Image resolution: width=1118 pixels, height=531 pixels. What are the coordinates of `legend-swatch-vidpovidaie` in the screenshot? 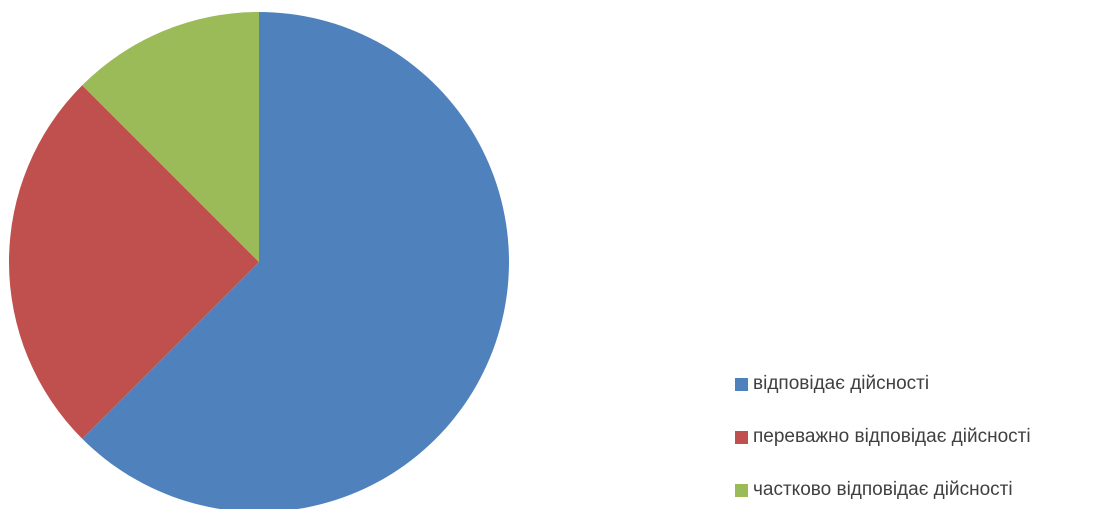 It's located at (741, 384).